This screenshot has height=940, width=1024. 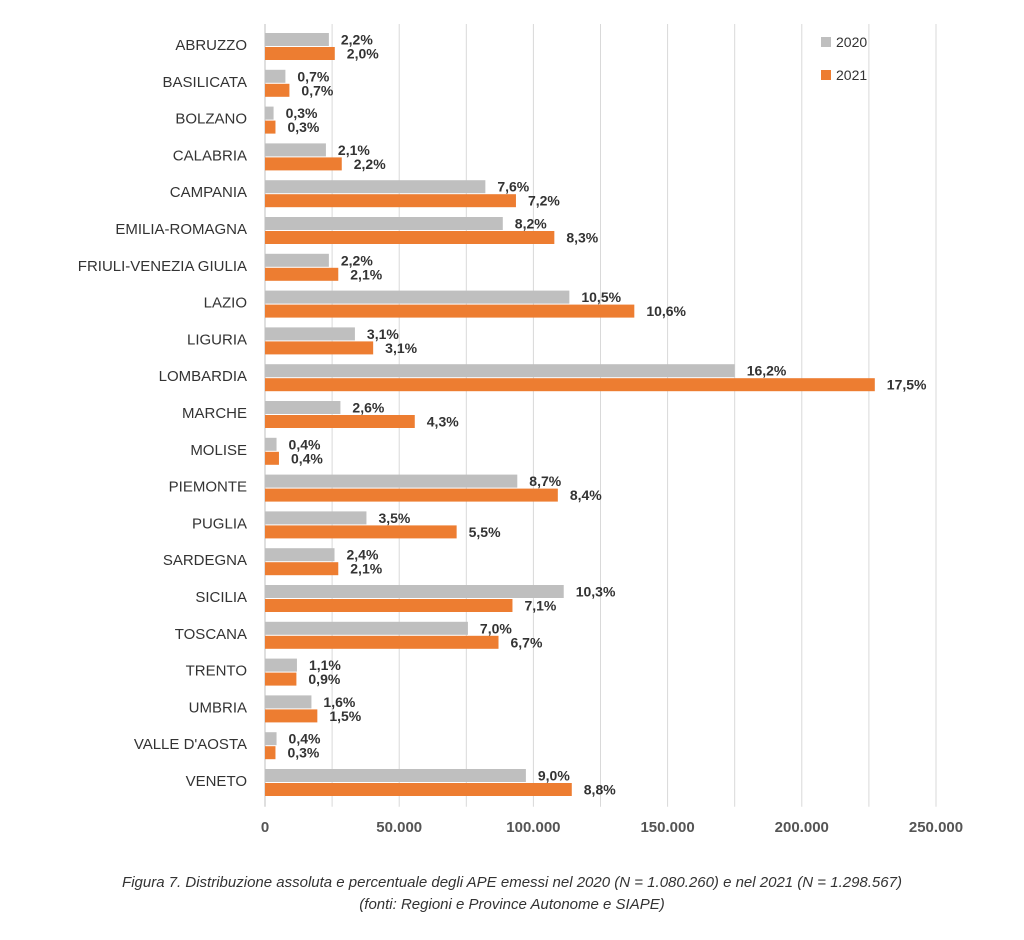 What do you see at coordinates (265, 827) in the screenshot?
I see `x-tick-label: 0` at bounding box center [265, 827].